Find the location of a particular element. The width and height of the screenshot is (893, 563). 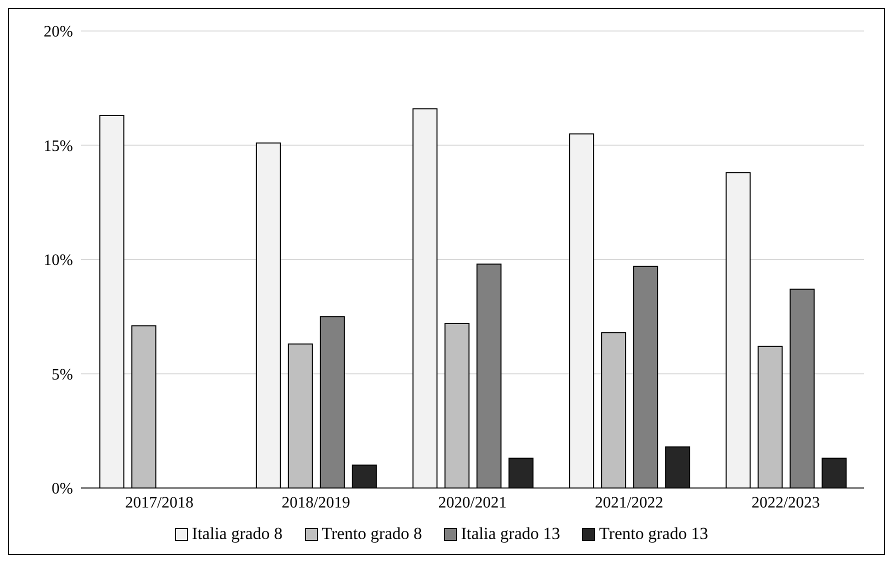

legend-label: Trento grado 13 is located at coordinates (653, 534).